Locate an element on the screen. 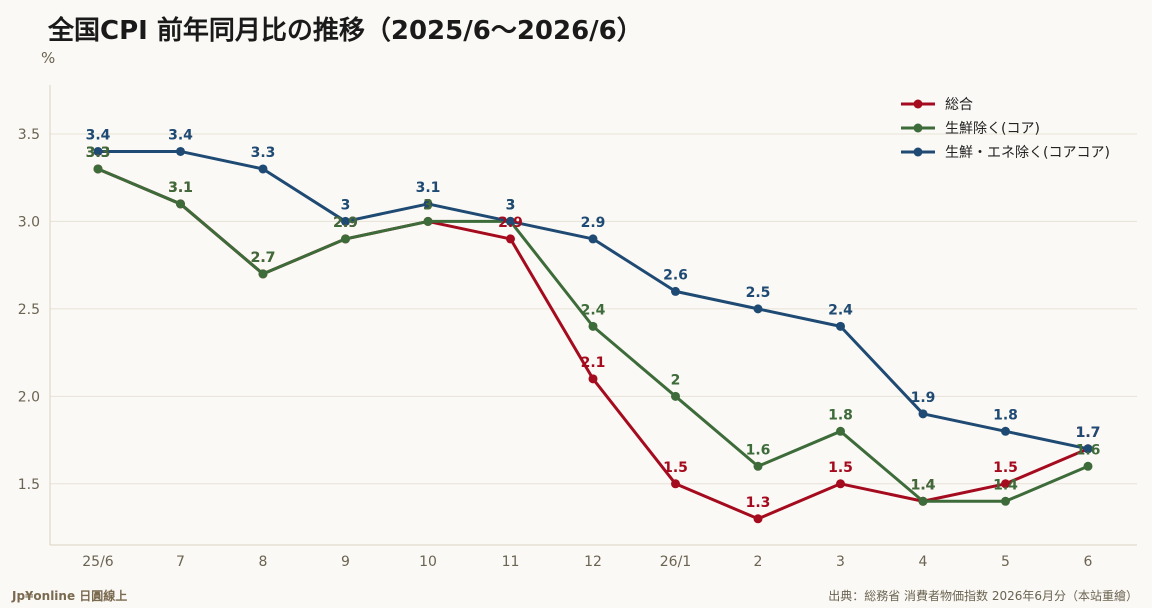 This screenshot has width=1152, height=608. x-tick-label: 9 is located at coordinates (345, 562).